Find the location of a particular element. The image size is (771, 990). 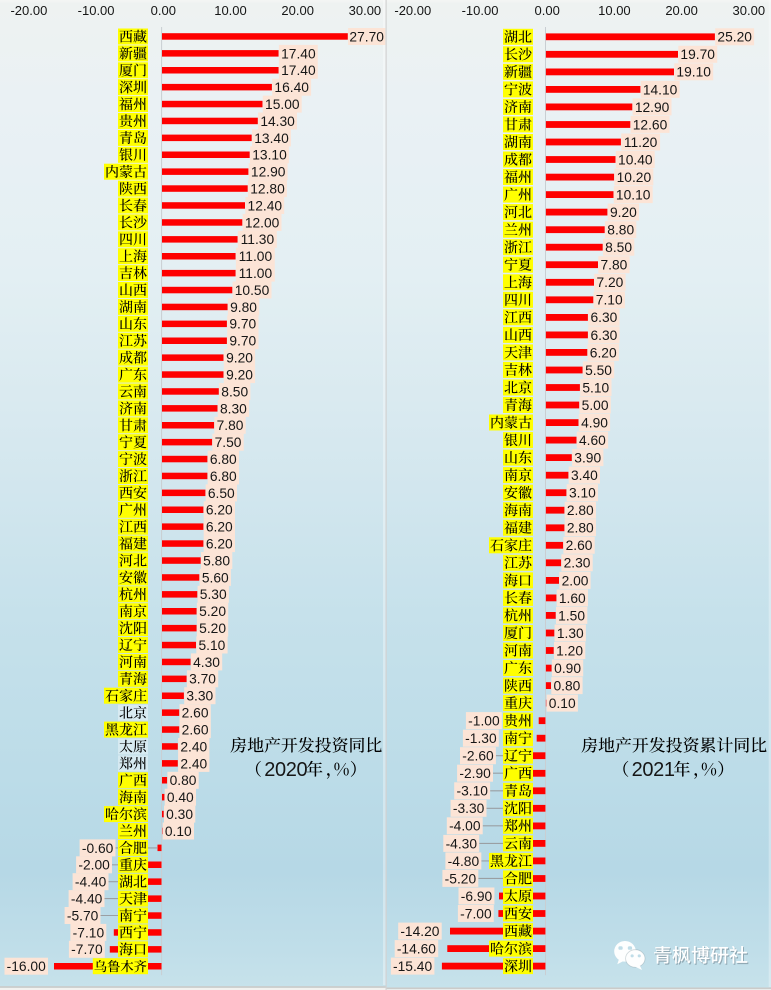

svg-text: 19.70 is located at coordinates (697, 54).